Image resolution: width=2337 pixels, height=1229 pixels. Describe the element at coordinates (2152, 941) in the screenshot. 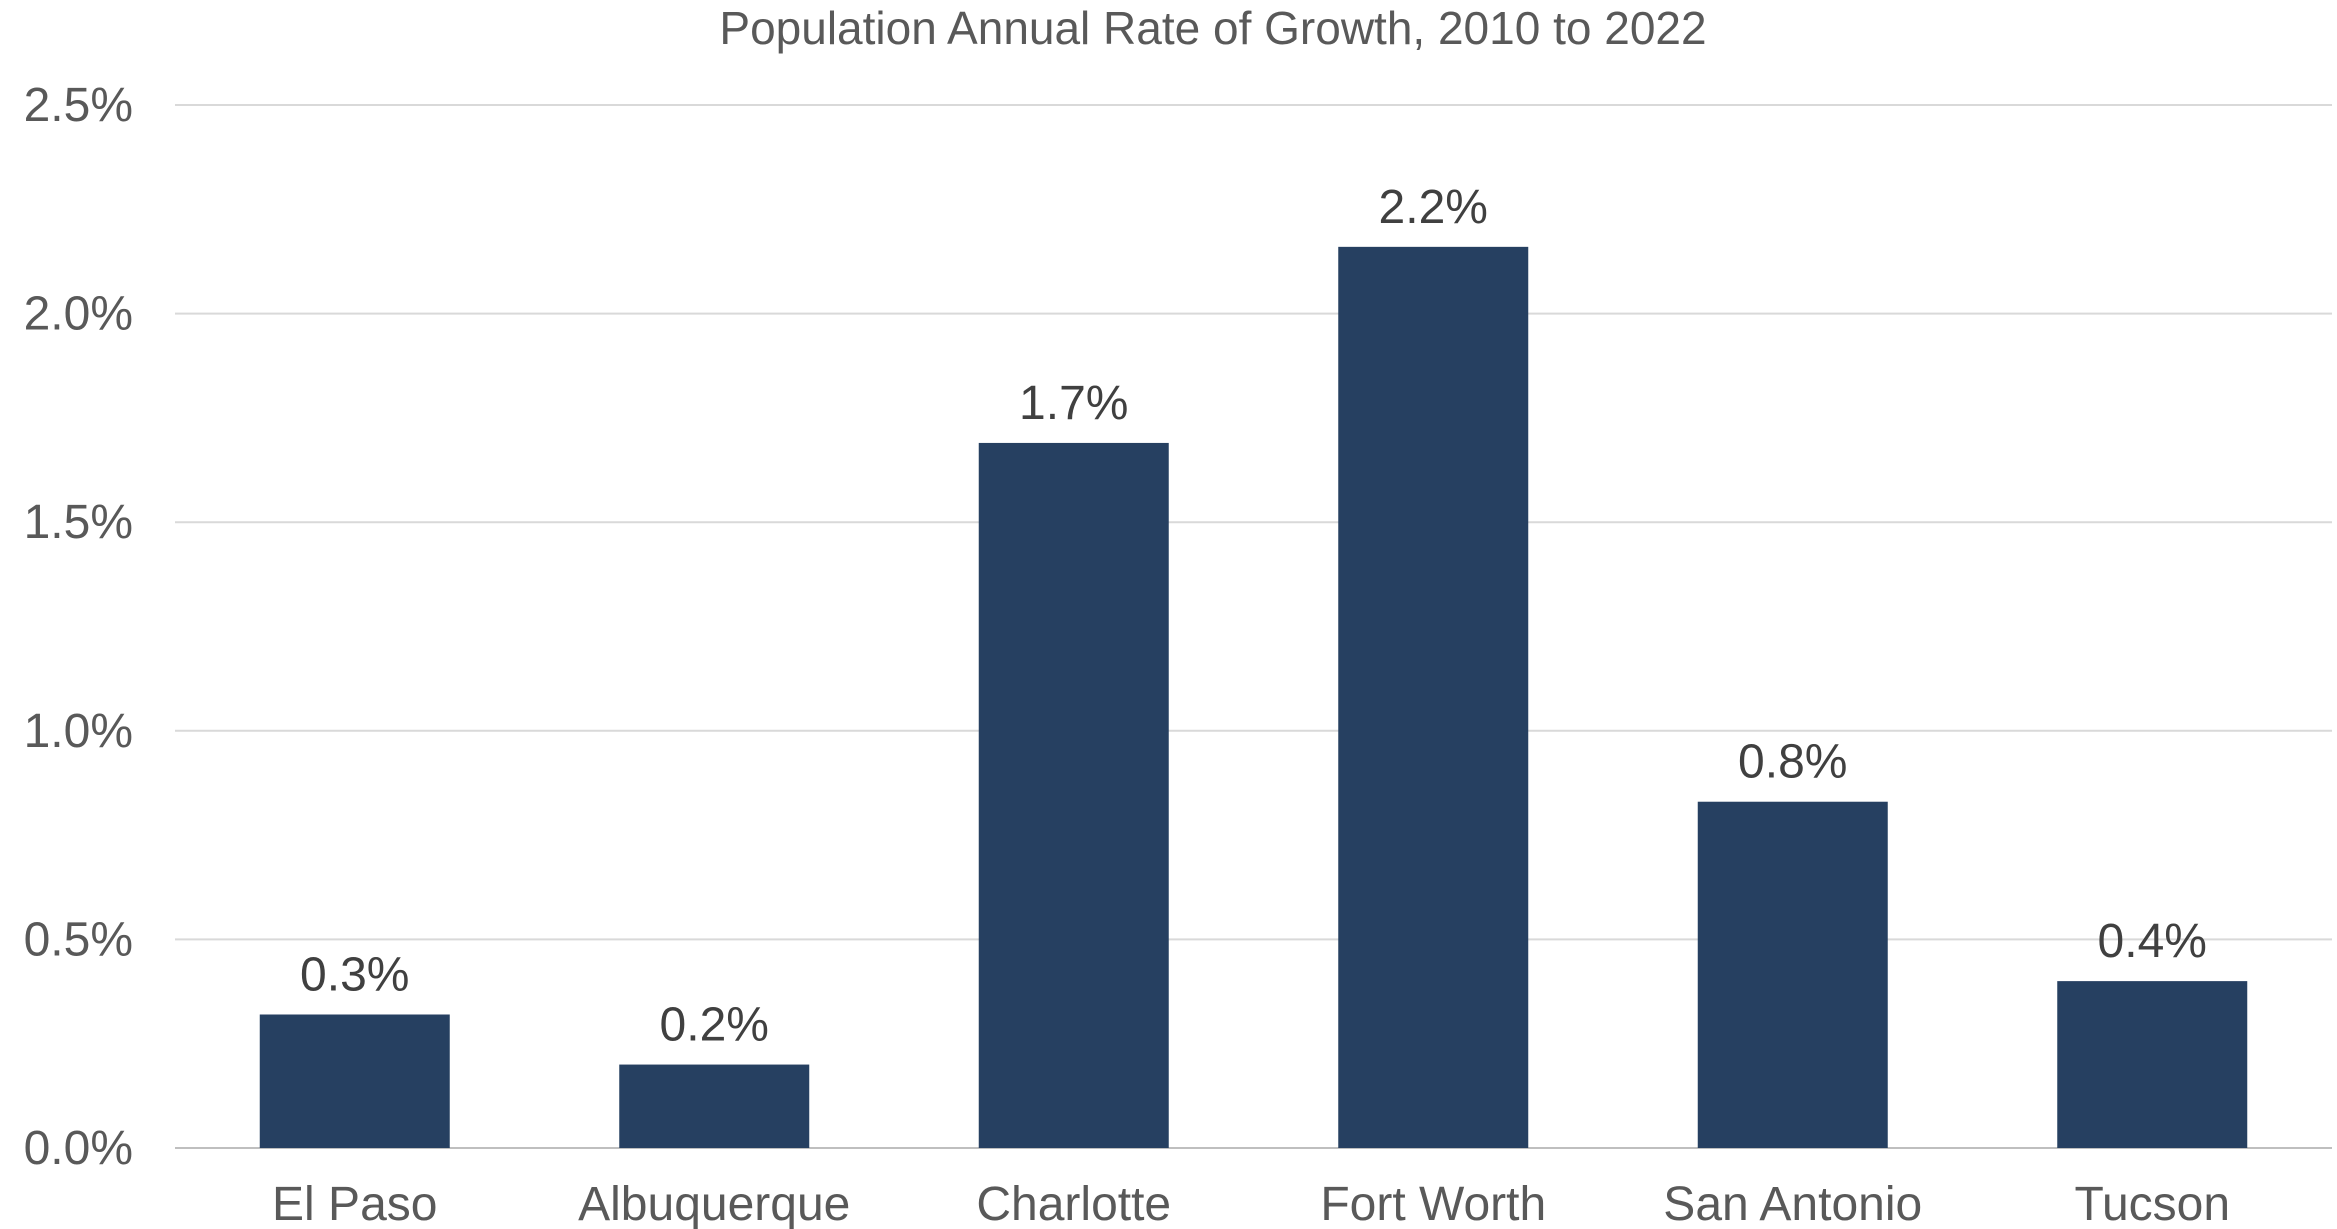

I see `data-label: 0.4%` at that location.